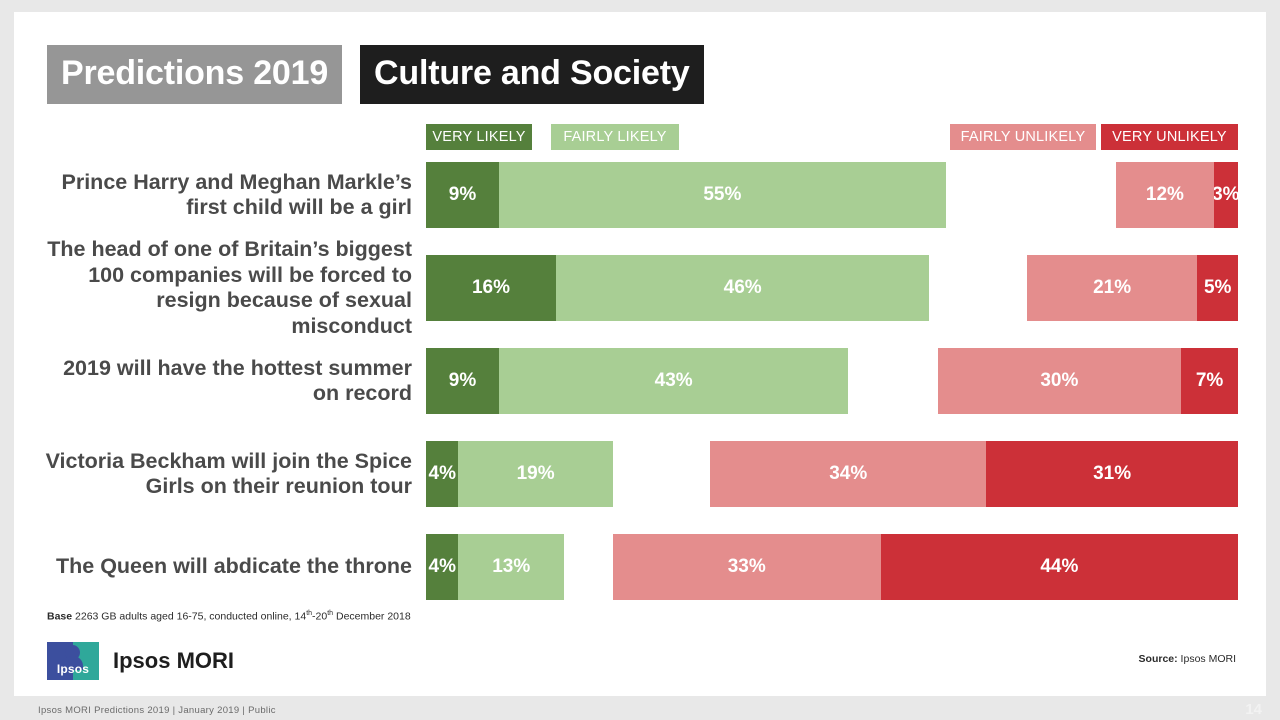 This screenshot has height=720, width=1280. I want to click on bar-segment-vu: 44%, so click(1059, 567).